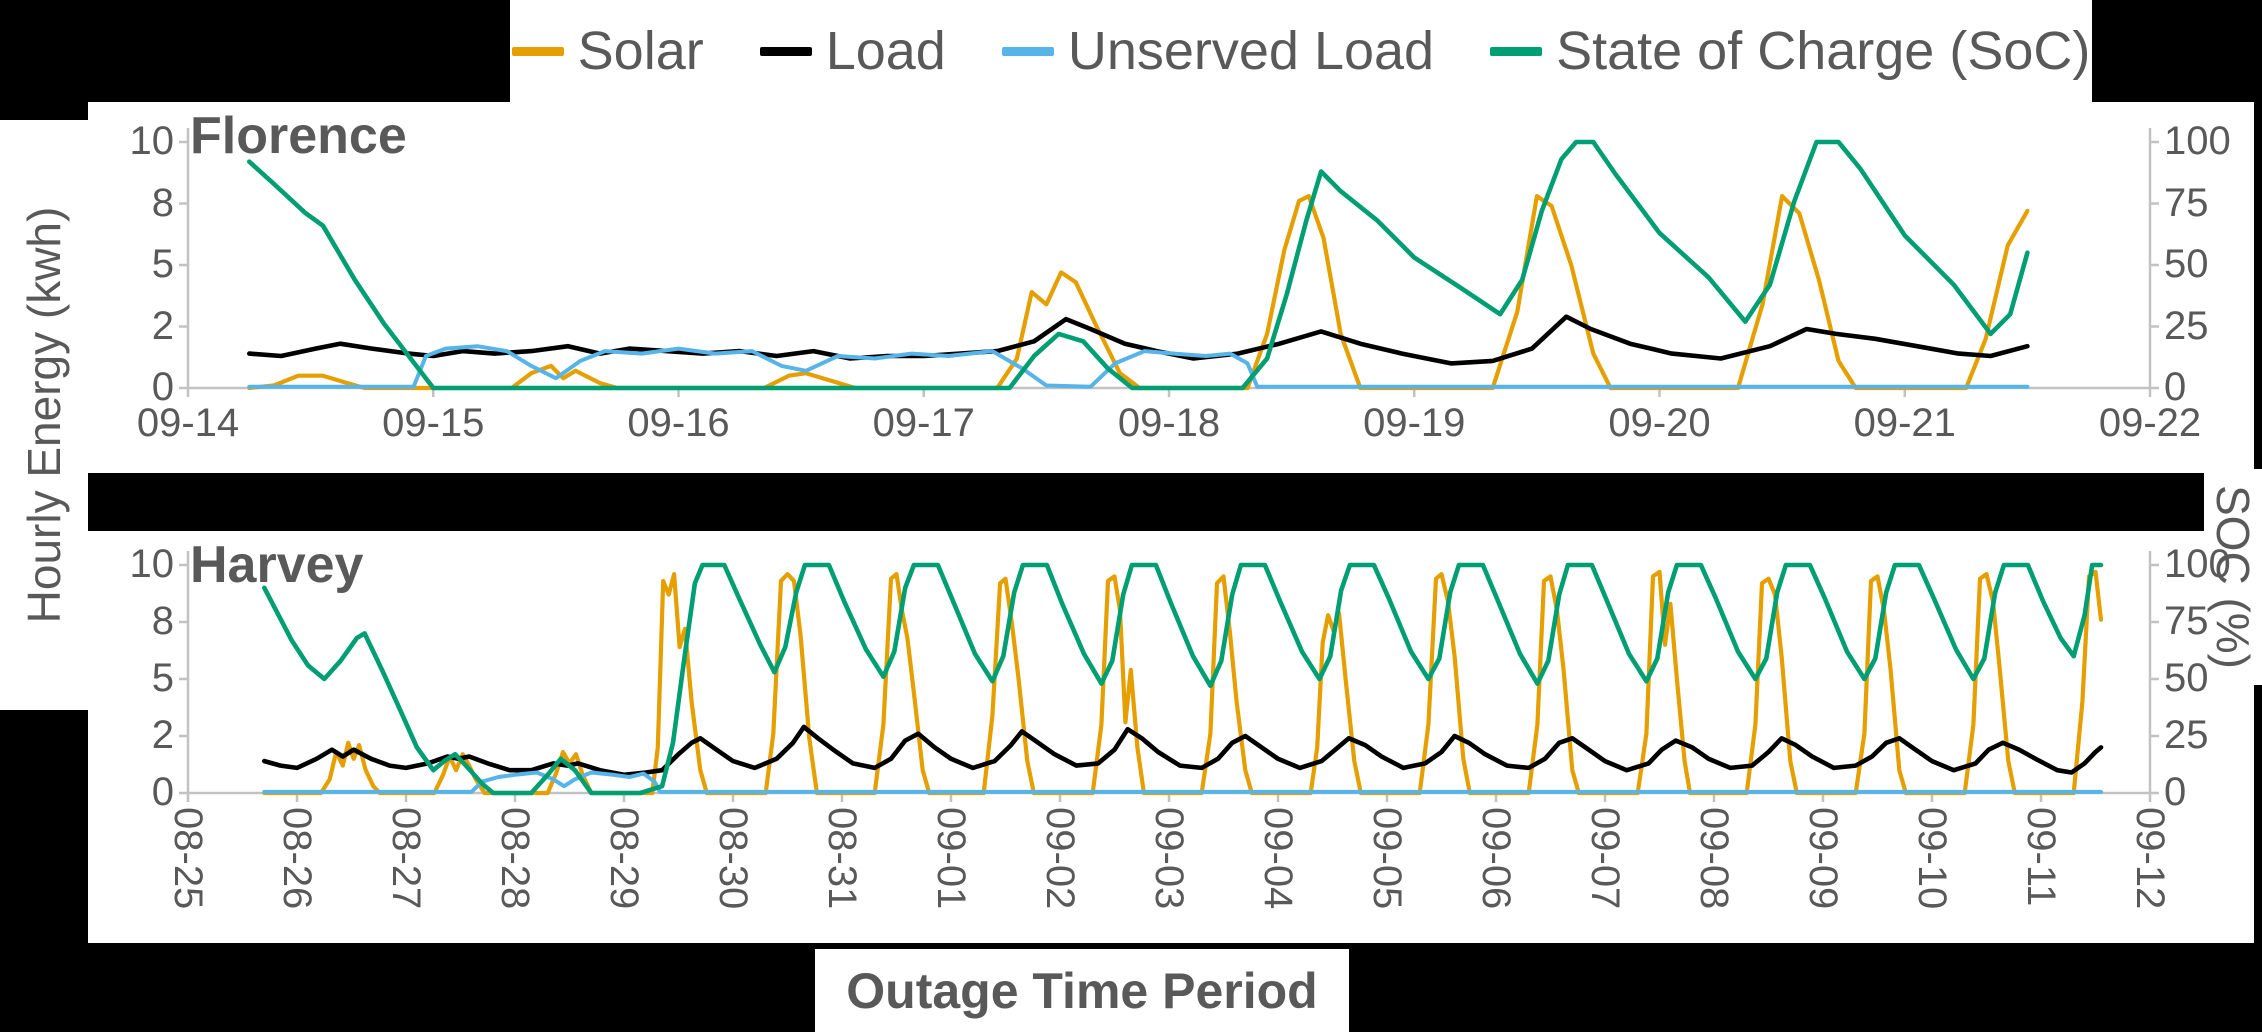  I want to click on florence-left-tick-label: 8, so click(162, 202).